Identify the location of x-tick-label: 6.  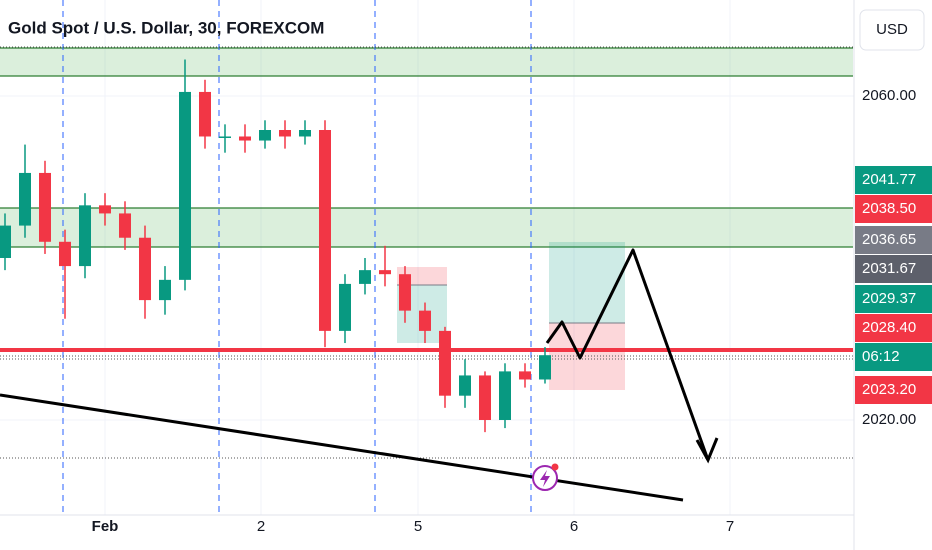
(574, 526).